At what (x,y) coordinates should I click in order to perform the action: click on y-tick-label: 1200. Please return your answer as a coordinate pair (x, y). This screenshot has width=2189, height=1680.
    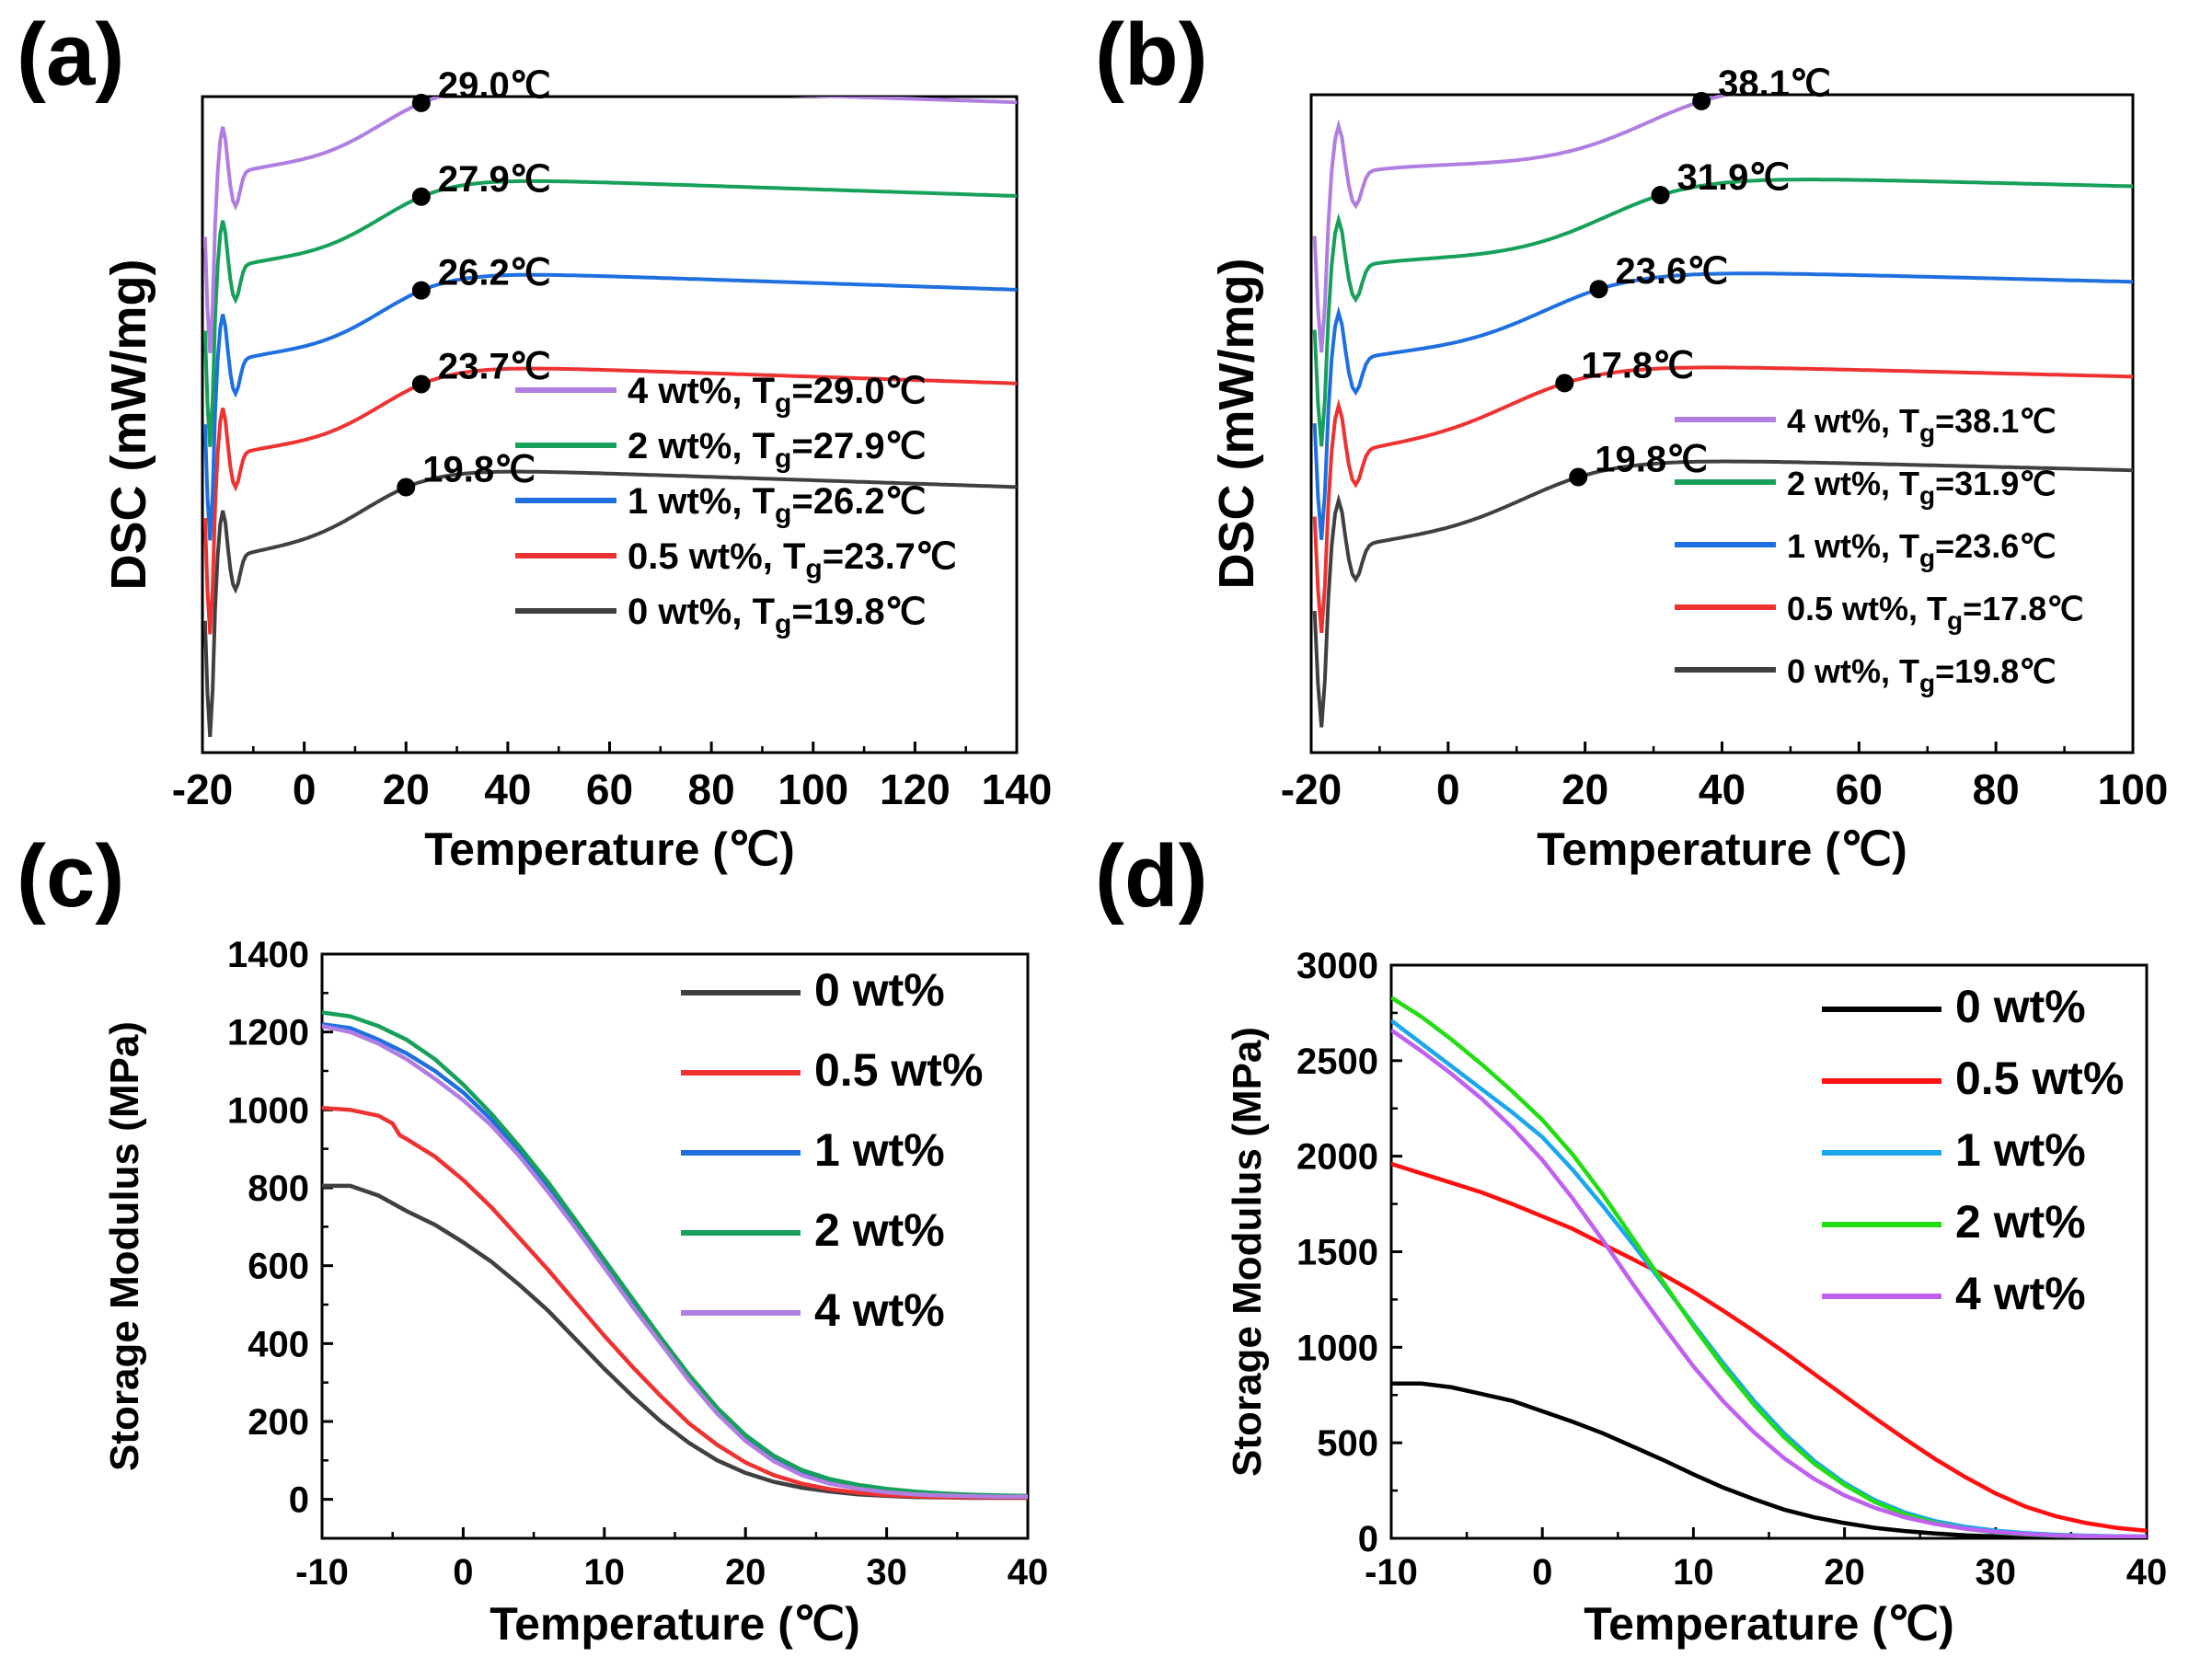
    Looking at the image, I should click on (268, 1033).